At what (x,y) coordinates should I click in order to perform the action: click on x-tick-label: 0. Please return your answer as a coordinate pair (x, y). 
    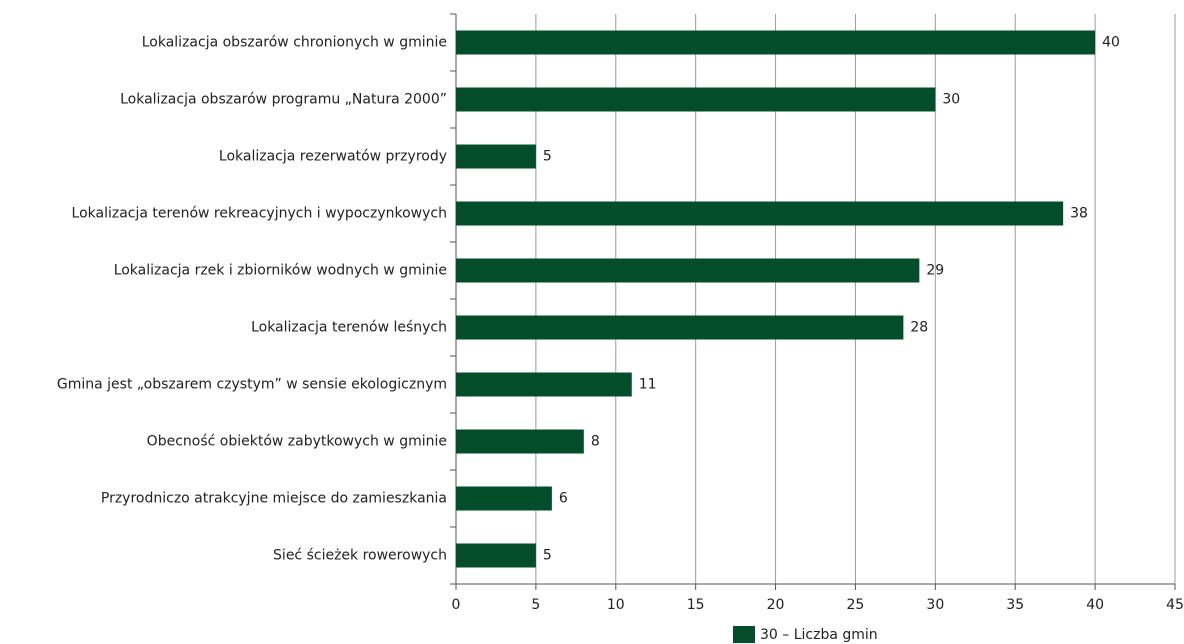
    Looking at the image, I should click on (456, 605).